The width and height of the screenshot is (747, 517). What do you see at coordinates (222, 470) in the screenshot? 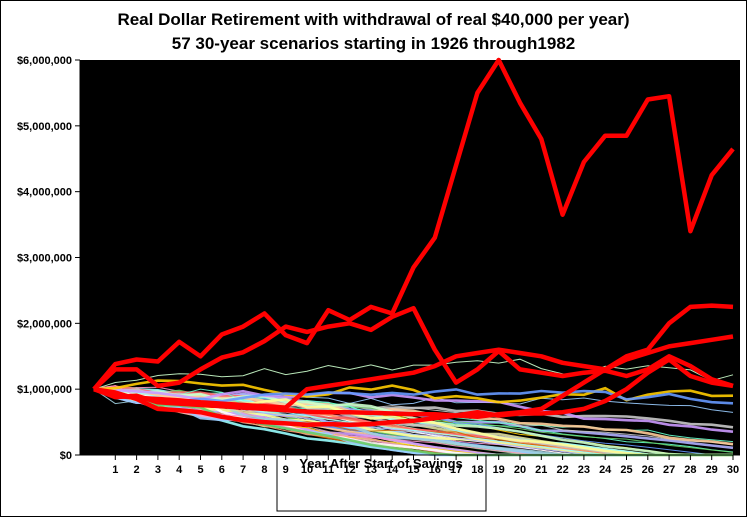
I see `x-tick-label: 6` at bounding box center [222, 470].